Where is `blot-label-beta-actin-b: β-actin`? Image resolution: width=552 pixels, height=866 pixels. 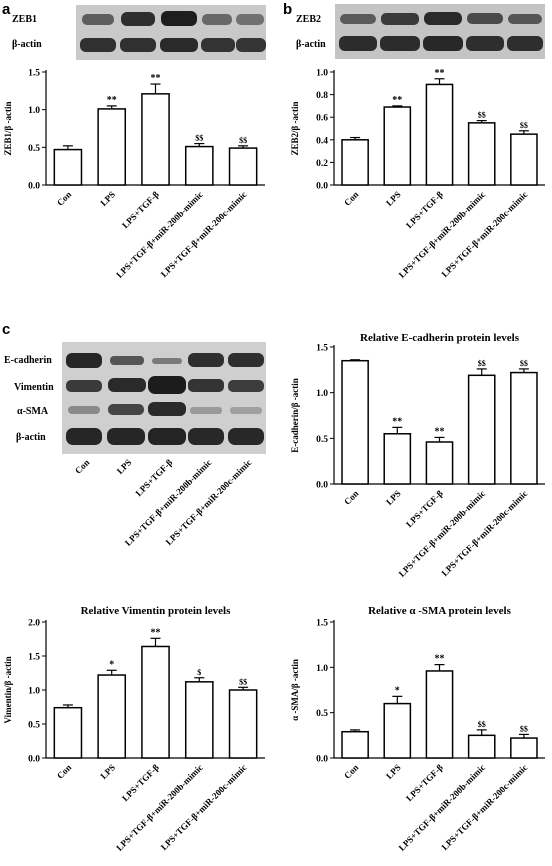 blot-label-beta-actin-b: β-actin is located at coordinates (311, 44).